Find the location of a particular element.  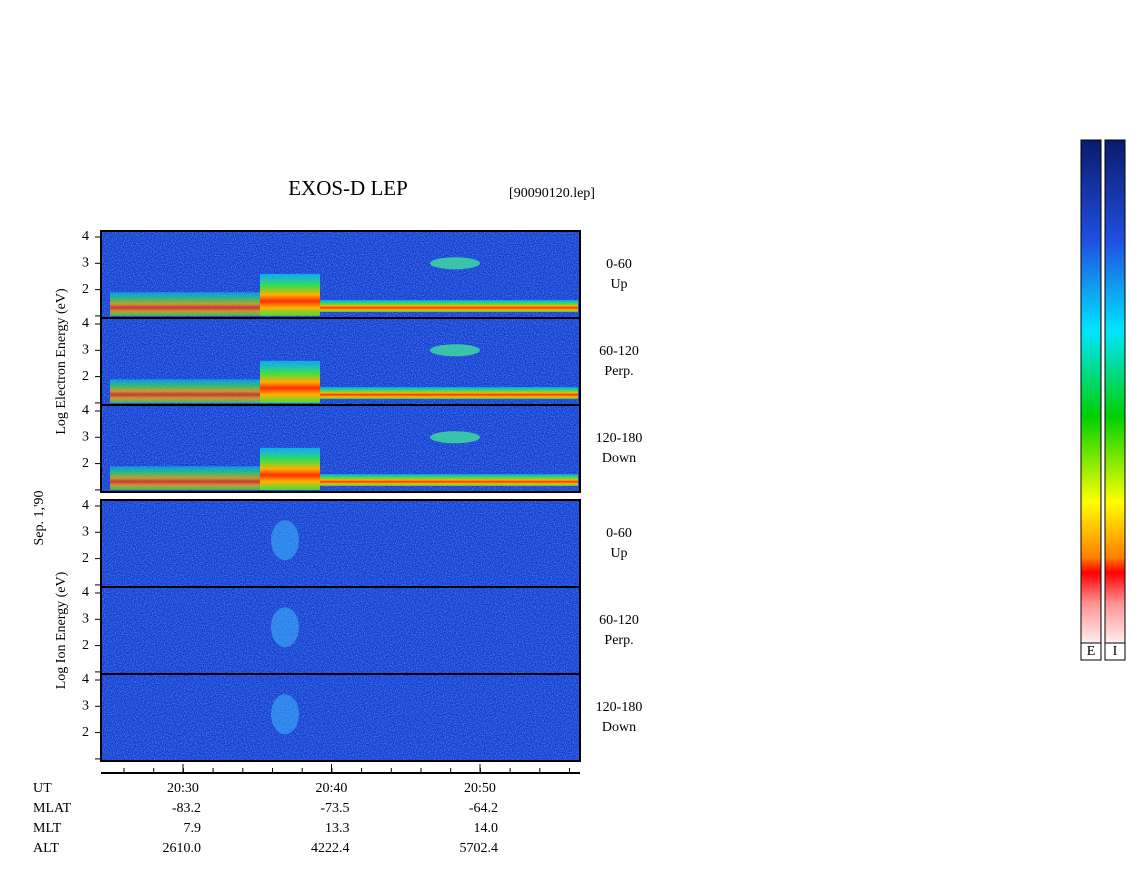

row-value: 20:30 is located at coordinates (183, 788).